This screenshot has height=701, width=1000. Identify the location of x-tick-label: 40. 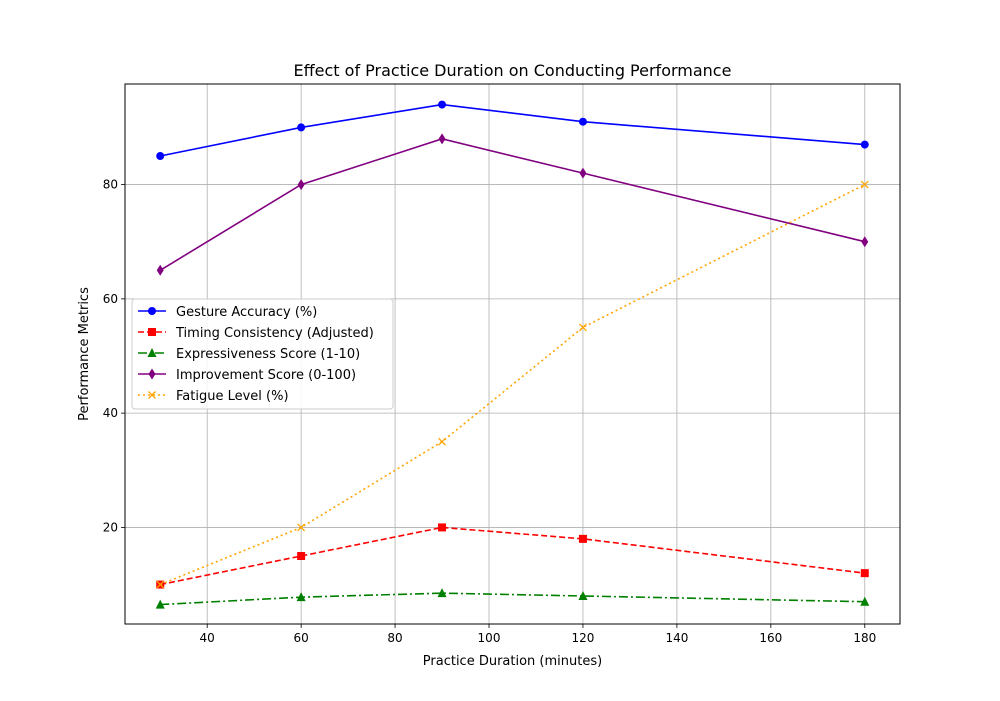
(207, 638).